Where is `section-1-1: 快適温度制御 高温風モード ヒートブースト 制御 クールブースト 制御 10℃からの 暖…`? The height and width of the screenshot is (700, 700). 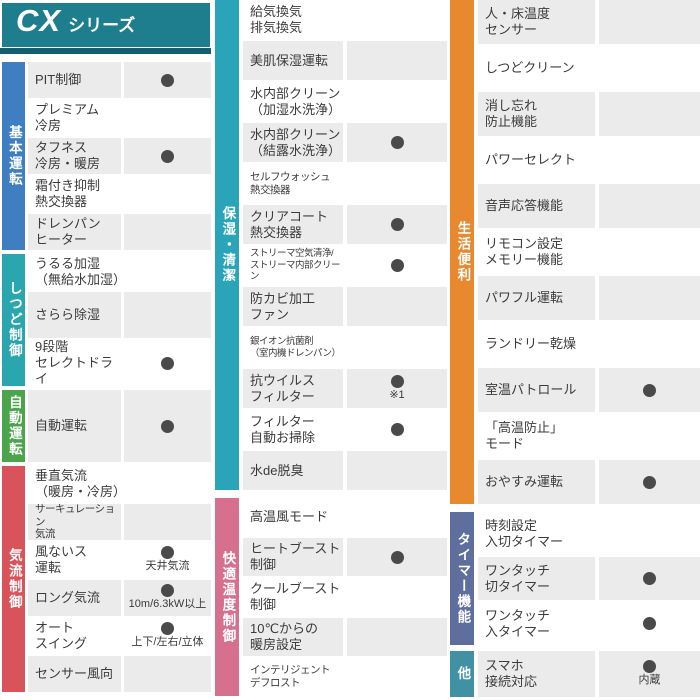
section-1-1: 快適温度制御 高温風モード ヒートブースト 制御 クールブースト 制御 10℃からの 暖… is located at coordinates (331, 597).